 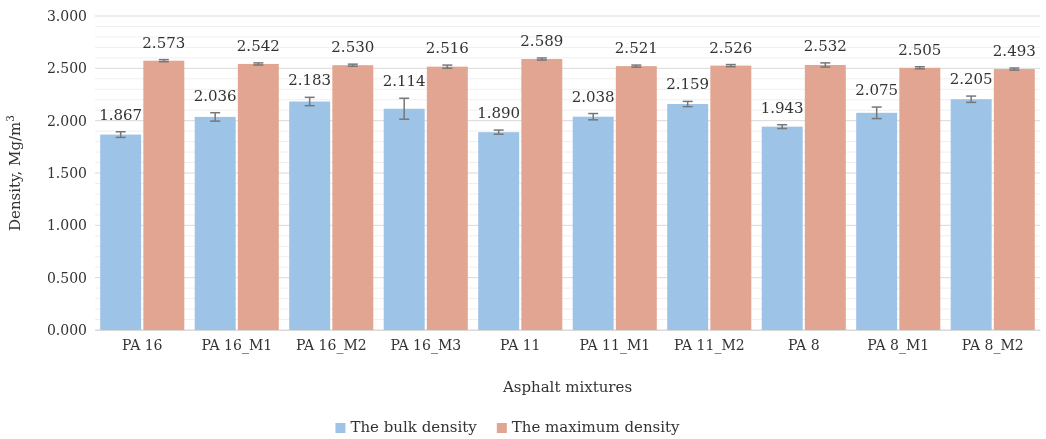 What do you see at coordinates (992, 345) in the screenshot?
I see `x-tick-label: PA 8_M2` at bounding box center [992, 345].